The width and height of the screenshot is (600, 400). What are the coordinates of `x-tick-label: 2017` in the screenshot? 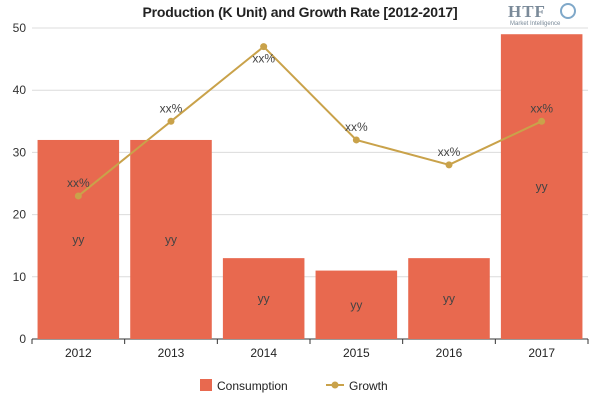 It's located at (541, 353).